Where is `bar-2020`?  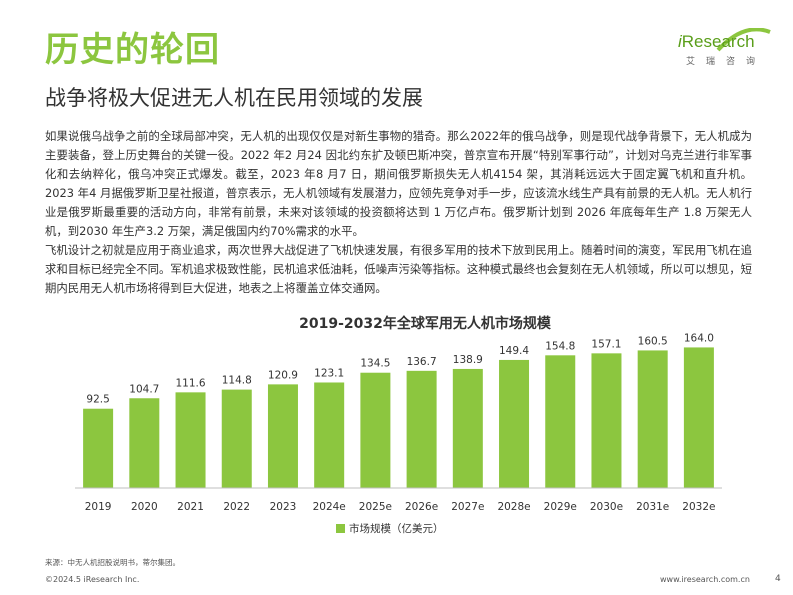 bar-2020 is located at coordinates (144, 443).